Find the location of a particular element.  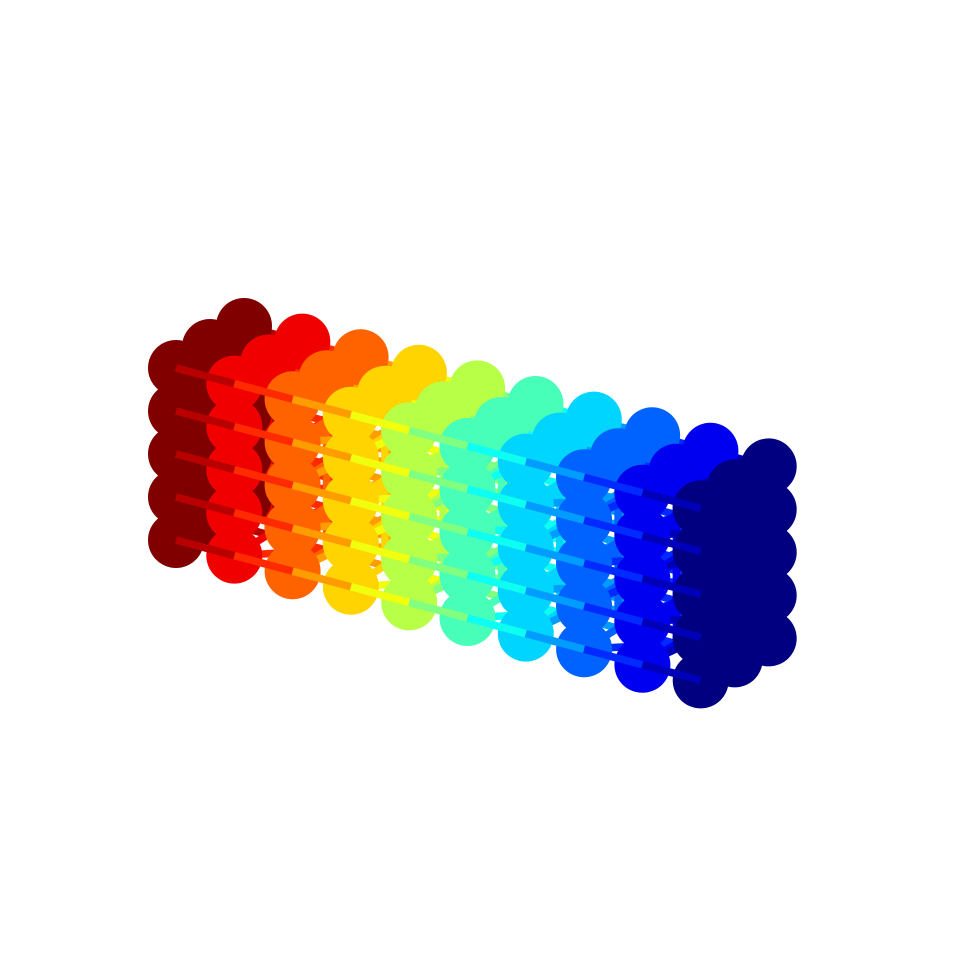

lattice-node is located at coordinates (700, 508).